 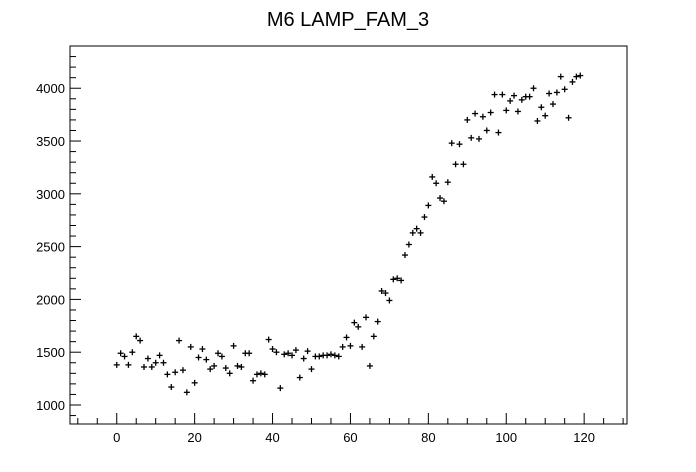 I want to click on y-tick-label: 3500, so click(x=50, y=141).